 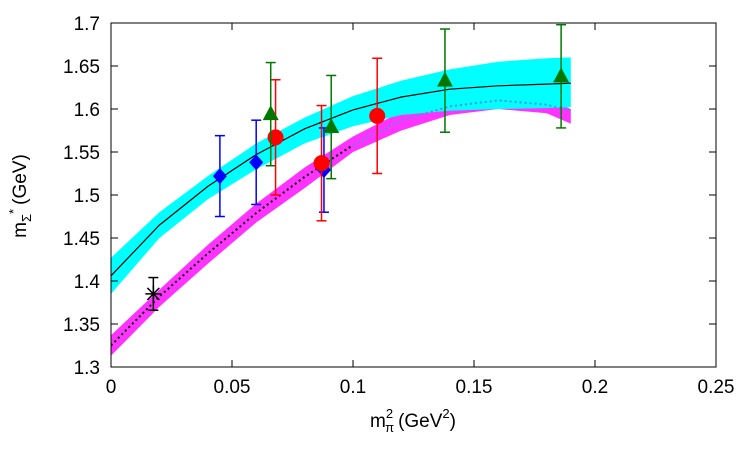 What do you see at coordinates (353, 387) in the screenshot?
I see `x-tick-label: 0.1` at bounding box center [353, 387].